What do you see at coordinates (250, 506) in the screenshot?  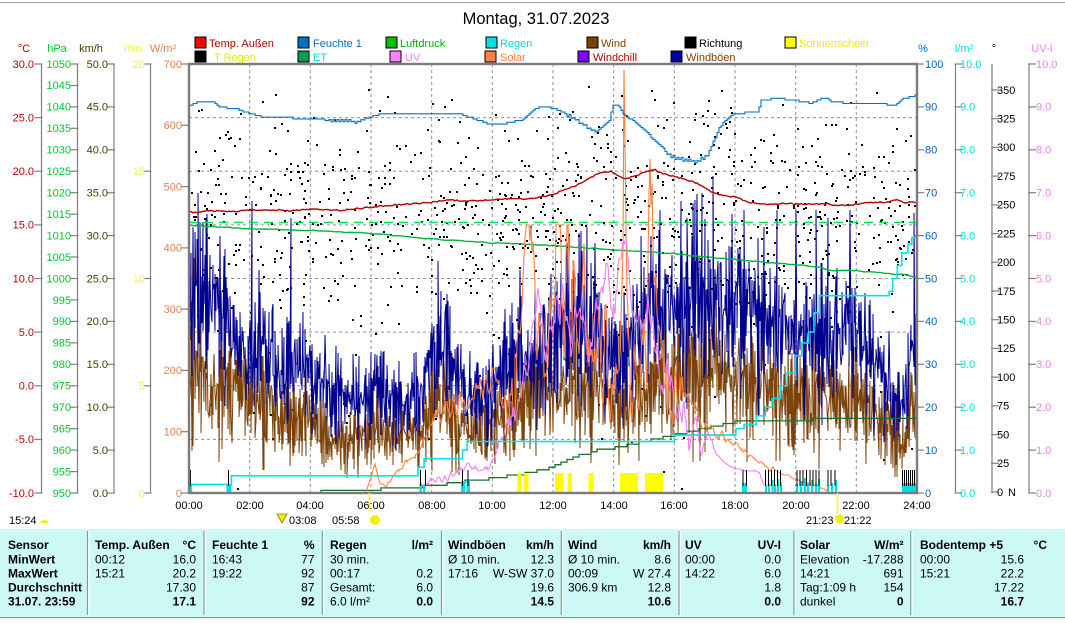 I see `svg-text: 02:00` at bounding box center [250, 506].